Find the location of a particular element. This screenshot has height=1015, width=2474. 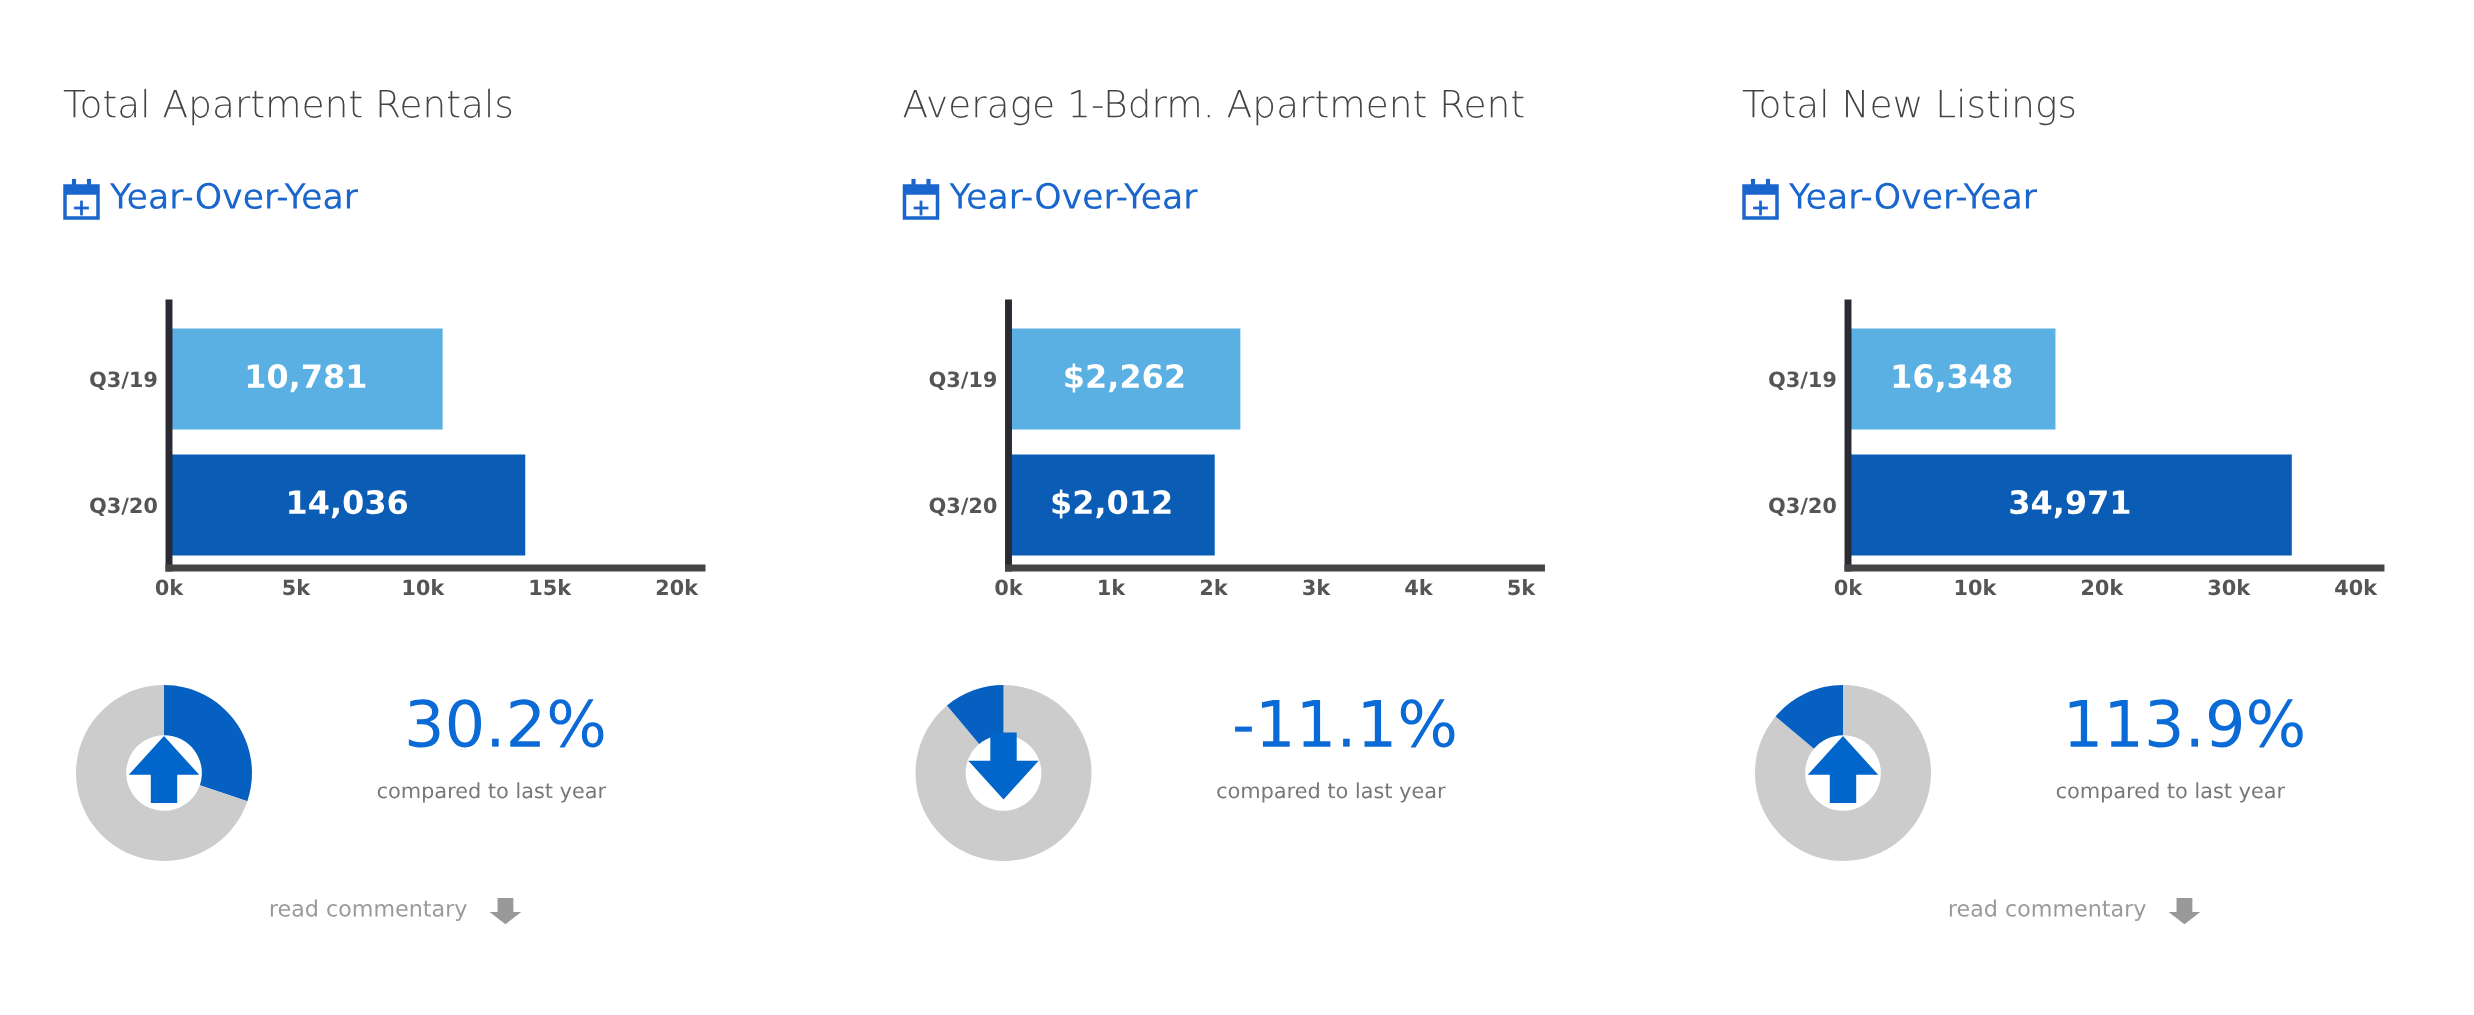

x-tick-label: 1k is located at coordinates (1112, 587).